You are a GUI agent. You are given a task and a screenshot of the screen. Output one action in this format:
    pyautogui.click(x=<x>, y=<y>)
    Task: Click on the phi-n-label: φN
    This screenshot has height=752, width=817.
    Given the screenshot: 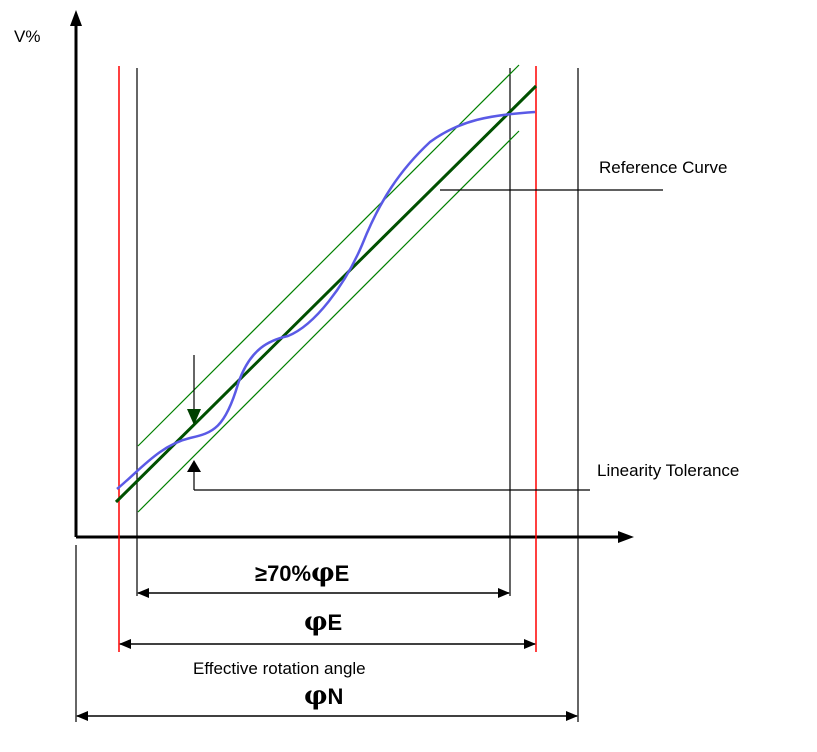 What is the action you would take?
    pyautogui.click(x=323, y=696)
    